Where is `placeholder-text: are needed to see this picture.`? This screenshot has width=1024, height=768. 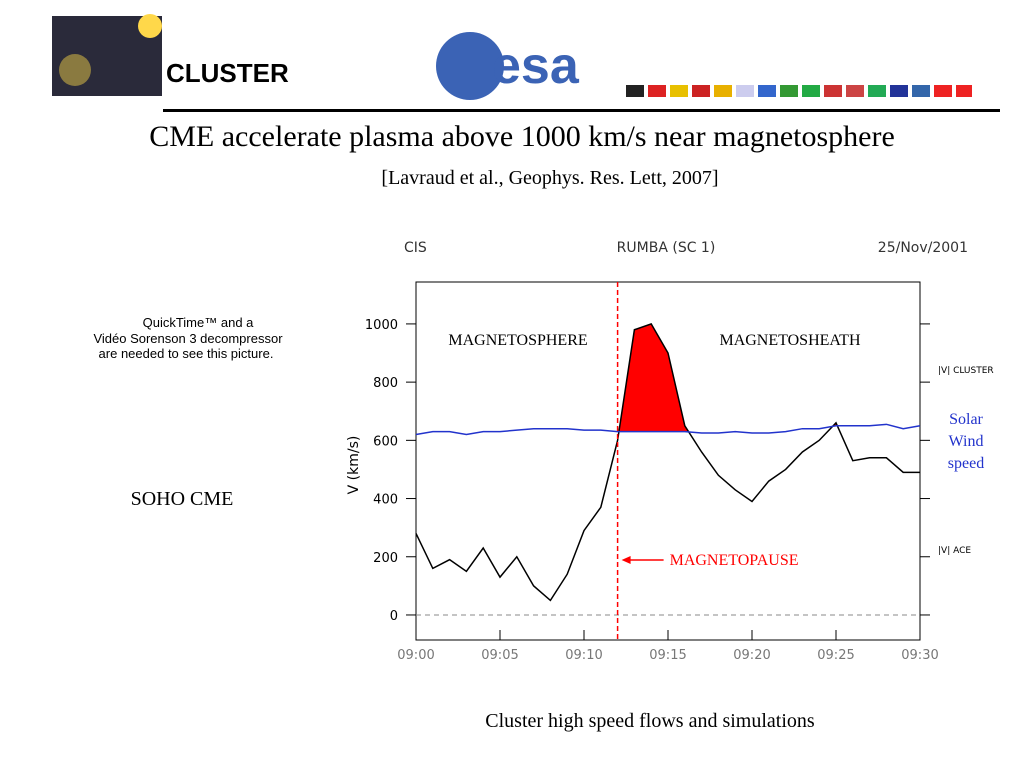
placeholder-text: are needed to see this picture. is located at coordinates (186, 353).